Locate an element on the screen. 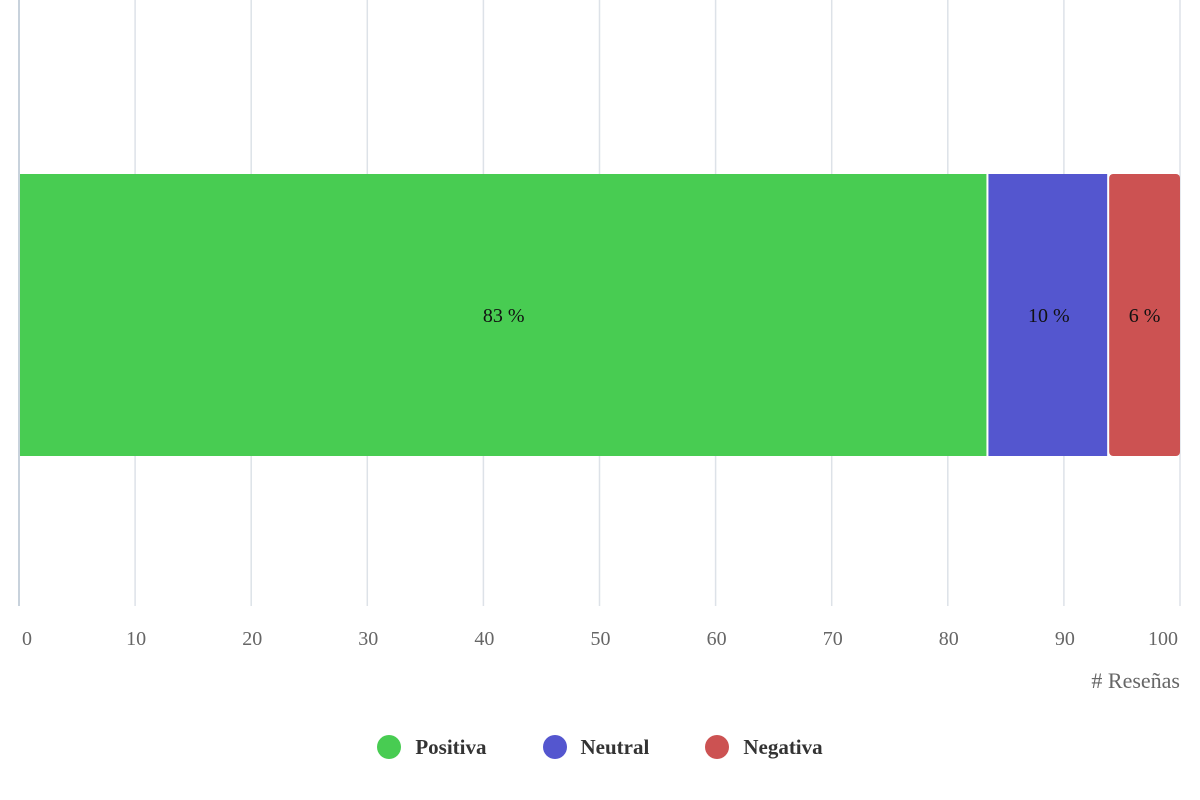 The image size is (1200, 800). x-tick-label: 10 is located at coordinates (136, 639).